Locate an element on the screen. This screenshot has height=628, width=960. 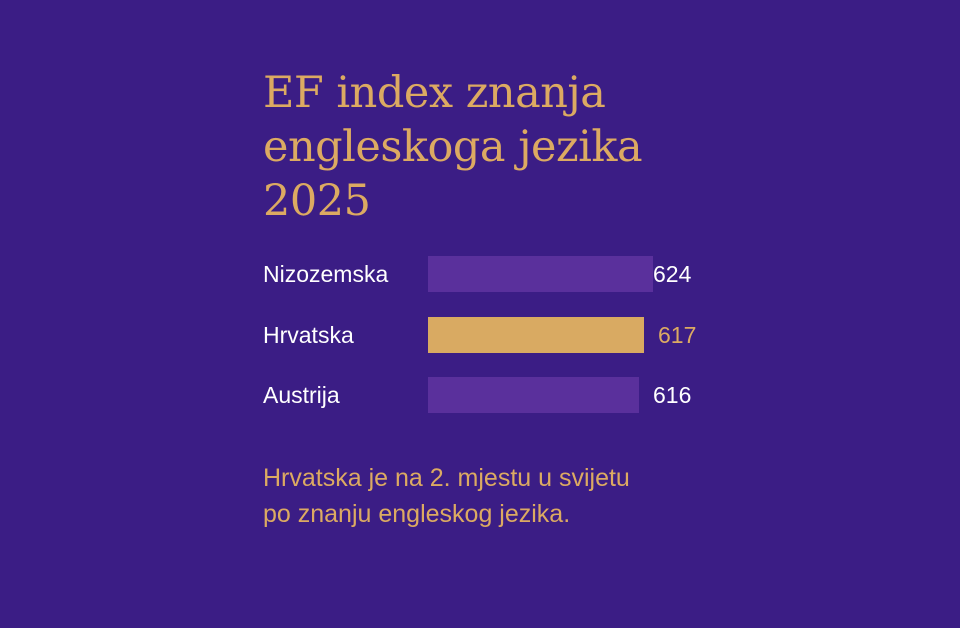
note-line-2: po znanju engleskog jezika. is located at coordinates (417, 514).